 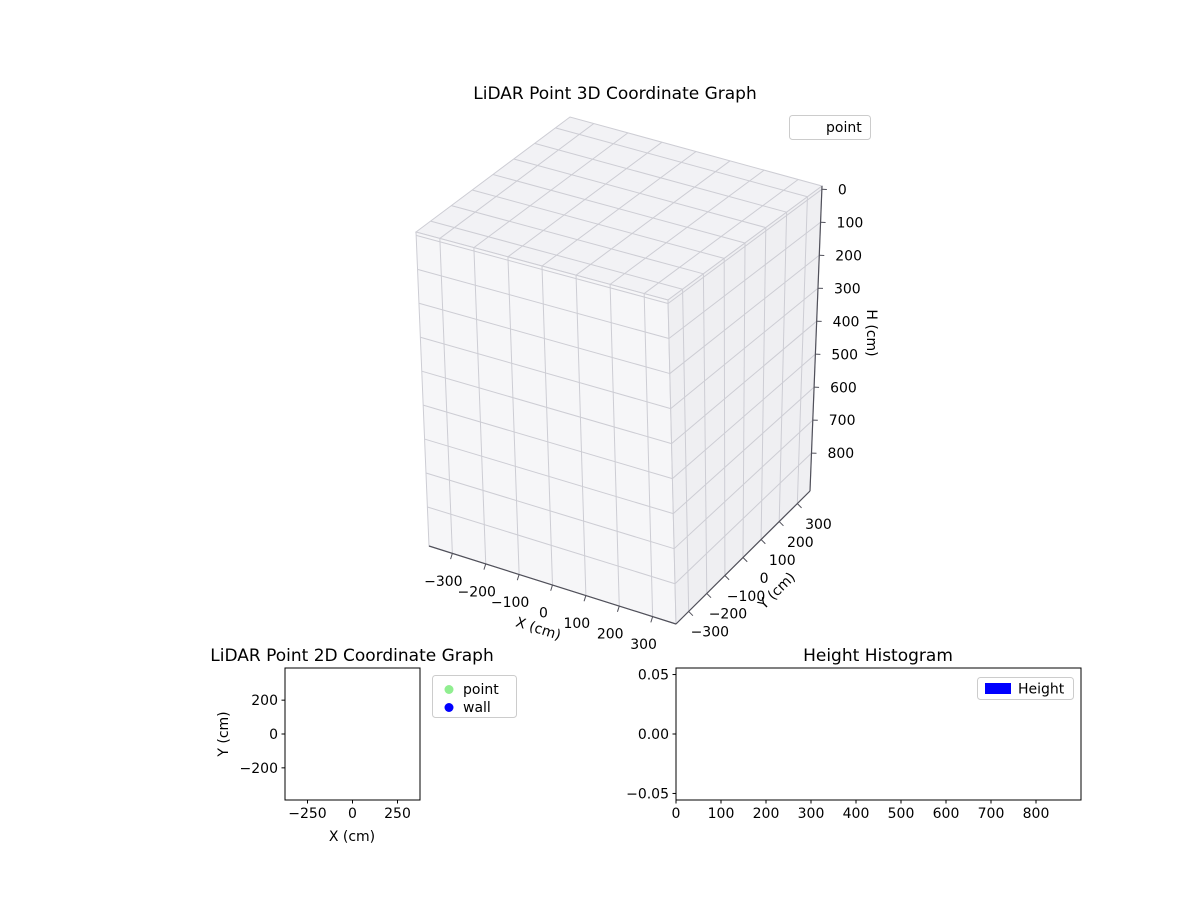 I want to click on z-tick-label: 200, so click(x=848, y=256).